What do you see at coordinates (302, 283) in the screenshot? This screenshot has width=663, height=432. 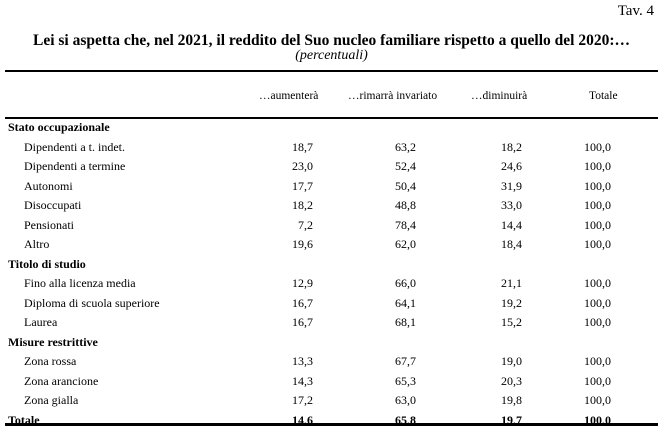 I see `cell-value: 12,9` at bounding box center [302, 283].